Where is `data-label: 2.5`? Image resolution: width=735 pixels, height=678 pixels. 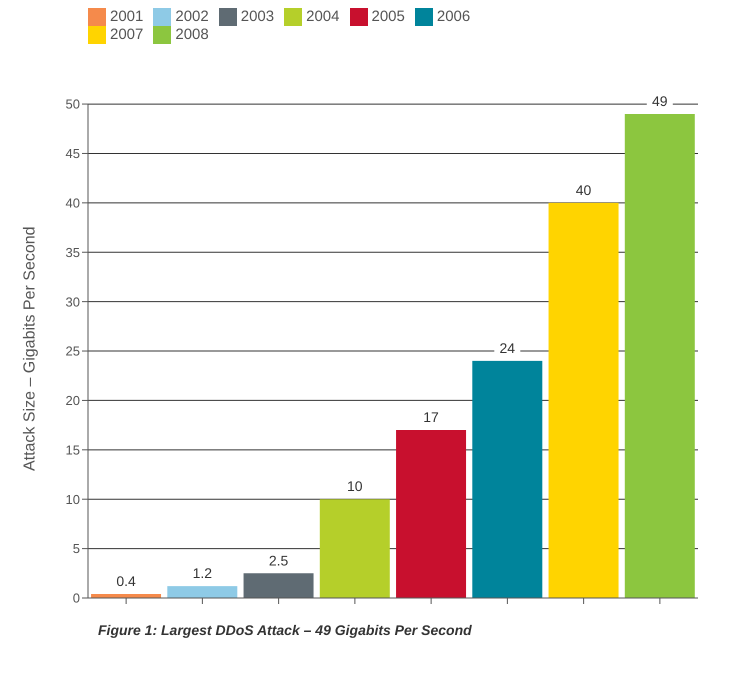
data-label: 2.5 is located at coordinates (278, 560).